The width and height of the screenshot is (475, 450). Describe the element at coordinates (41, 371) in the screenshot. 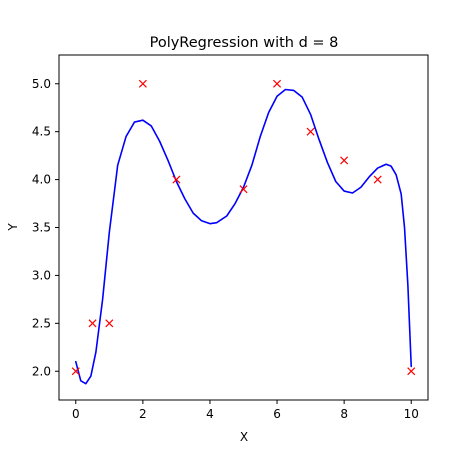

I see `y-tick-label: 2.0` at that location.